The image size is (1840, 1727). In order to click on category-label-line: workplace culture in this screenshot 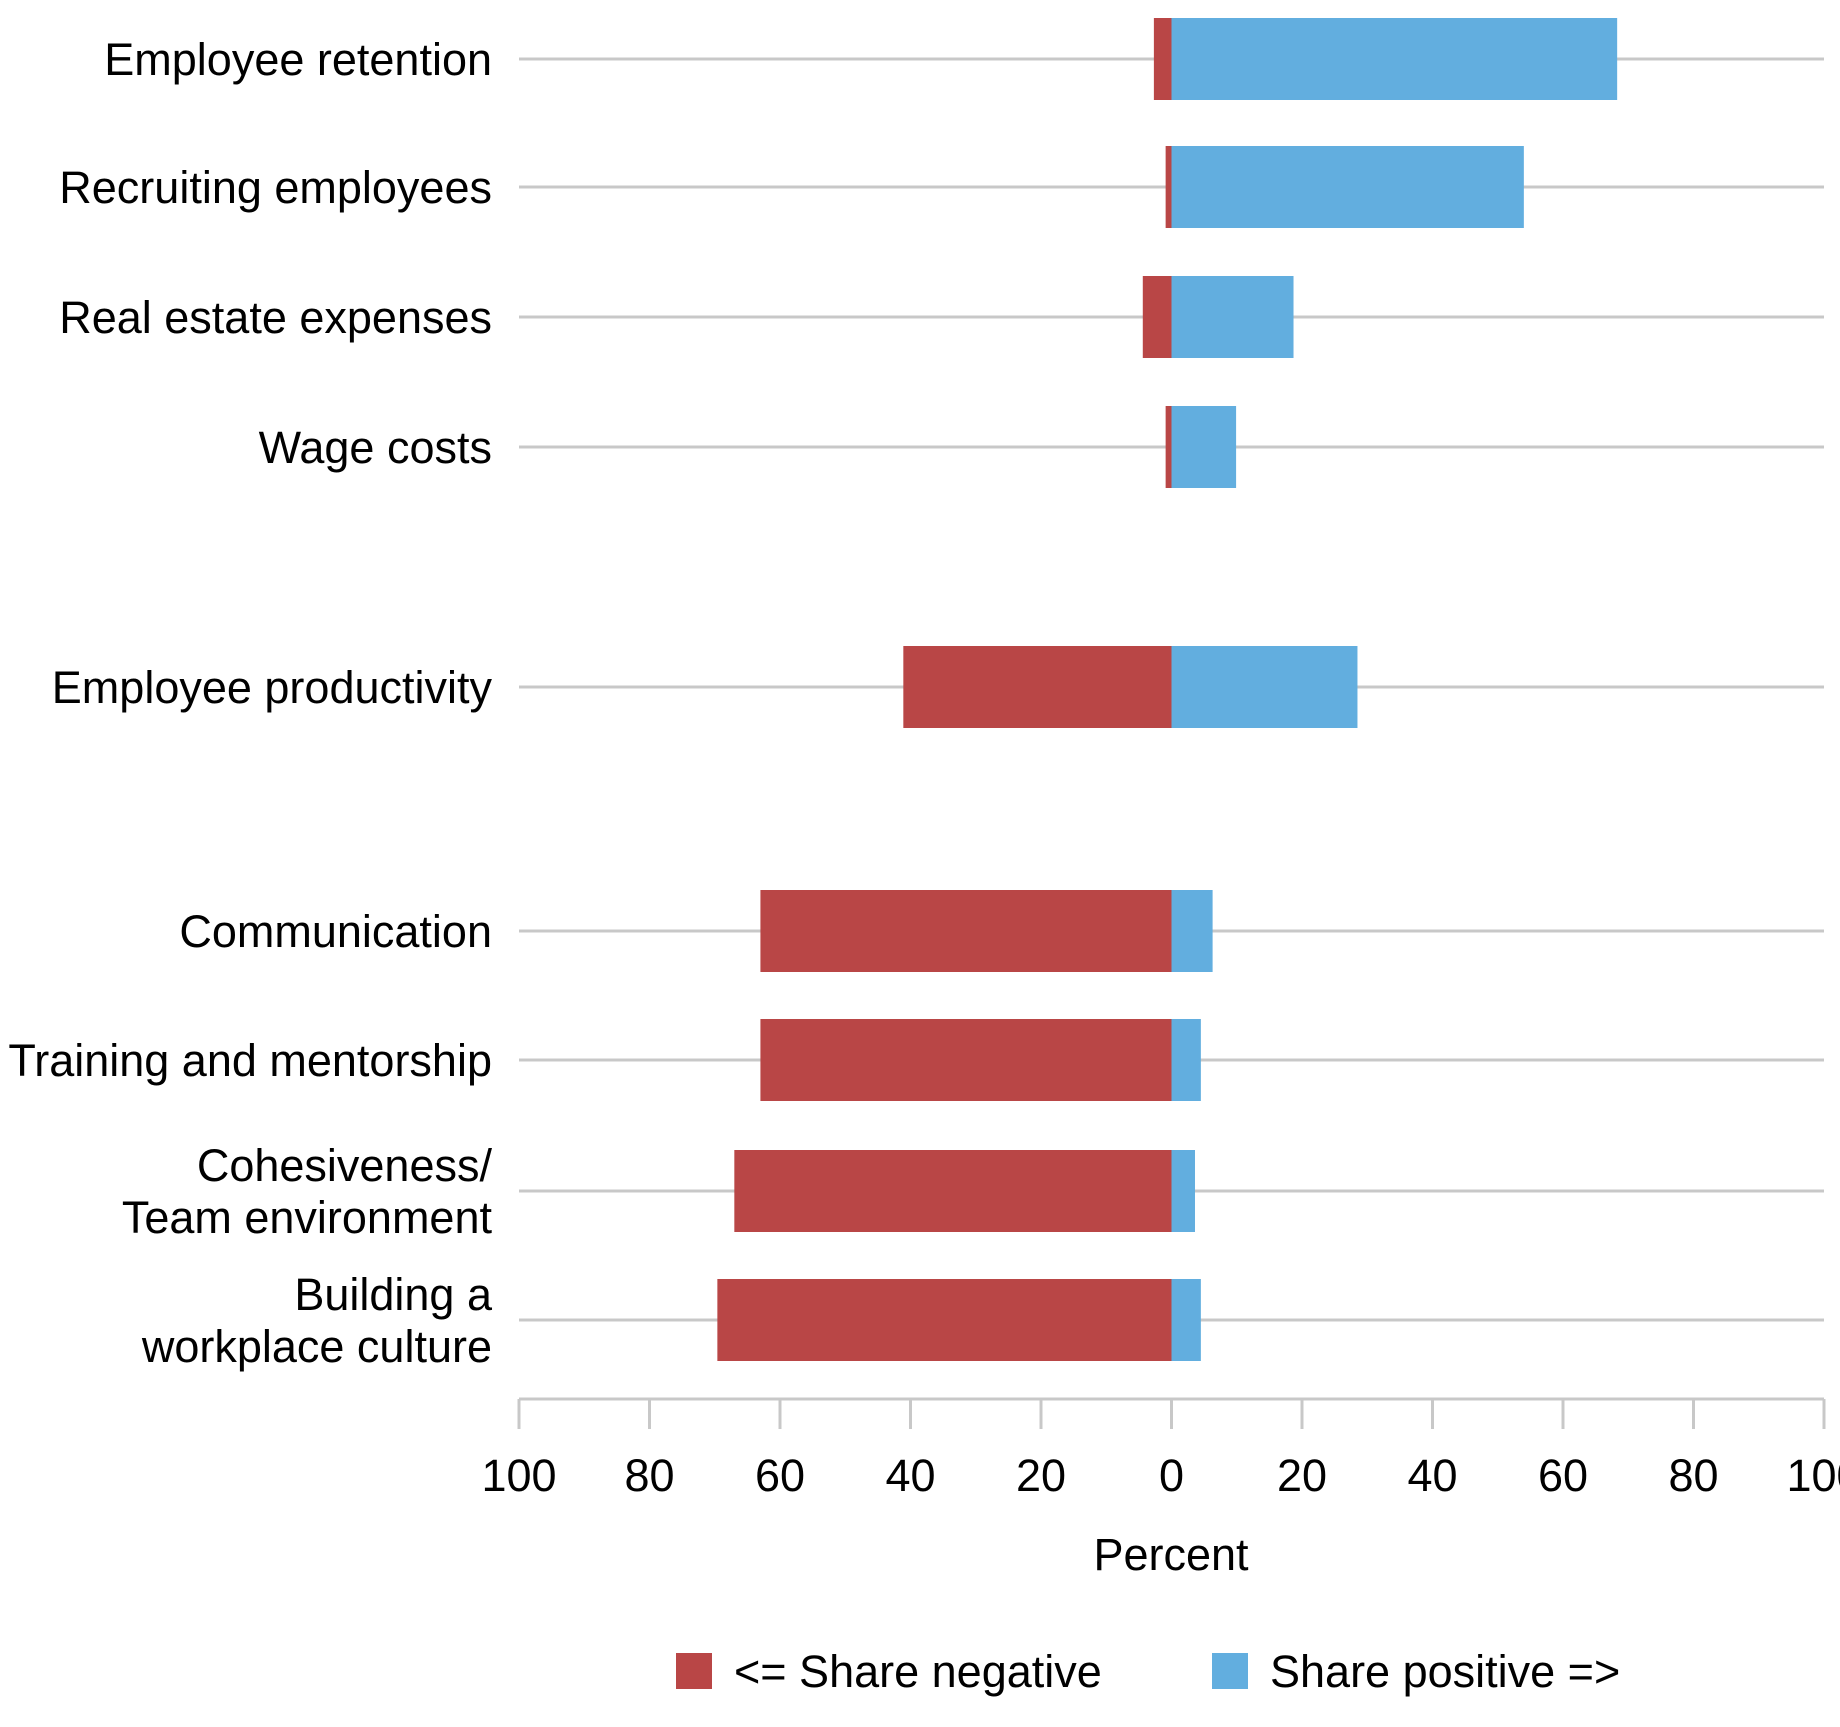, I will do `click(316, 1346)`.